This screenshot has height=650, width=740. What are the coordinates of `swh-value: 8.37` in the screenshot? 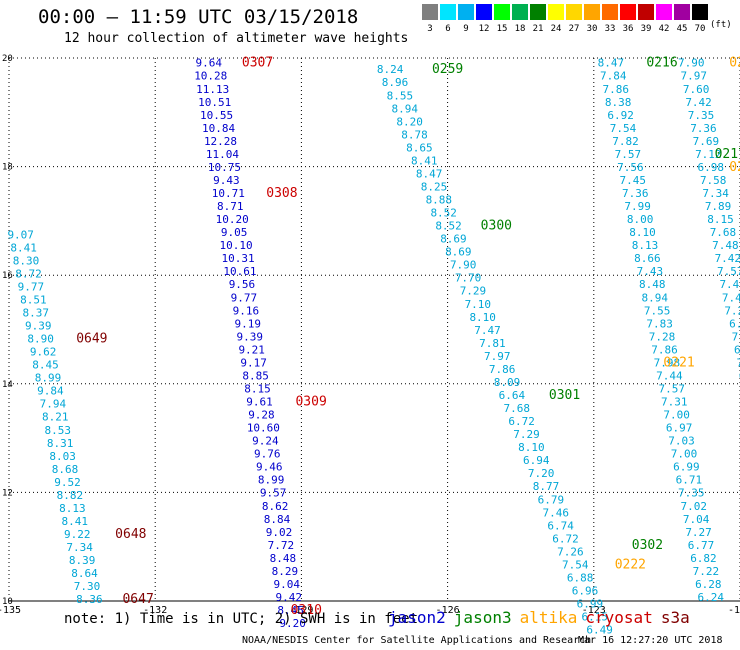 It's located at (36, 312).